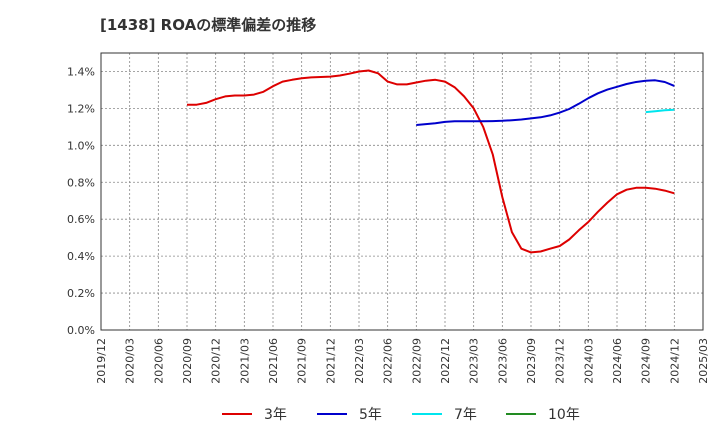 Image resolution: width=720 pixels, height=440 pixels. What do you see at coordinates (401, 415) in the screenshot?
I see `legend: 3年 5年 7年 10年` at bounding box center [401, 415].